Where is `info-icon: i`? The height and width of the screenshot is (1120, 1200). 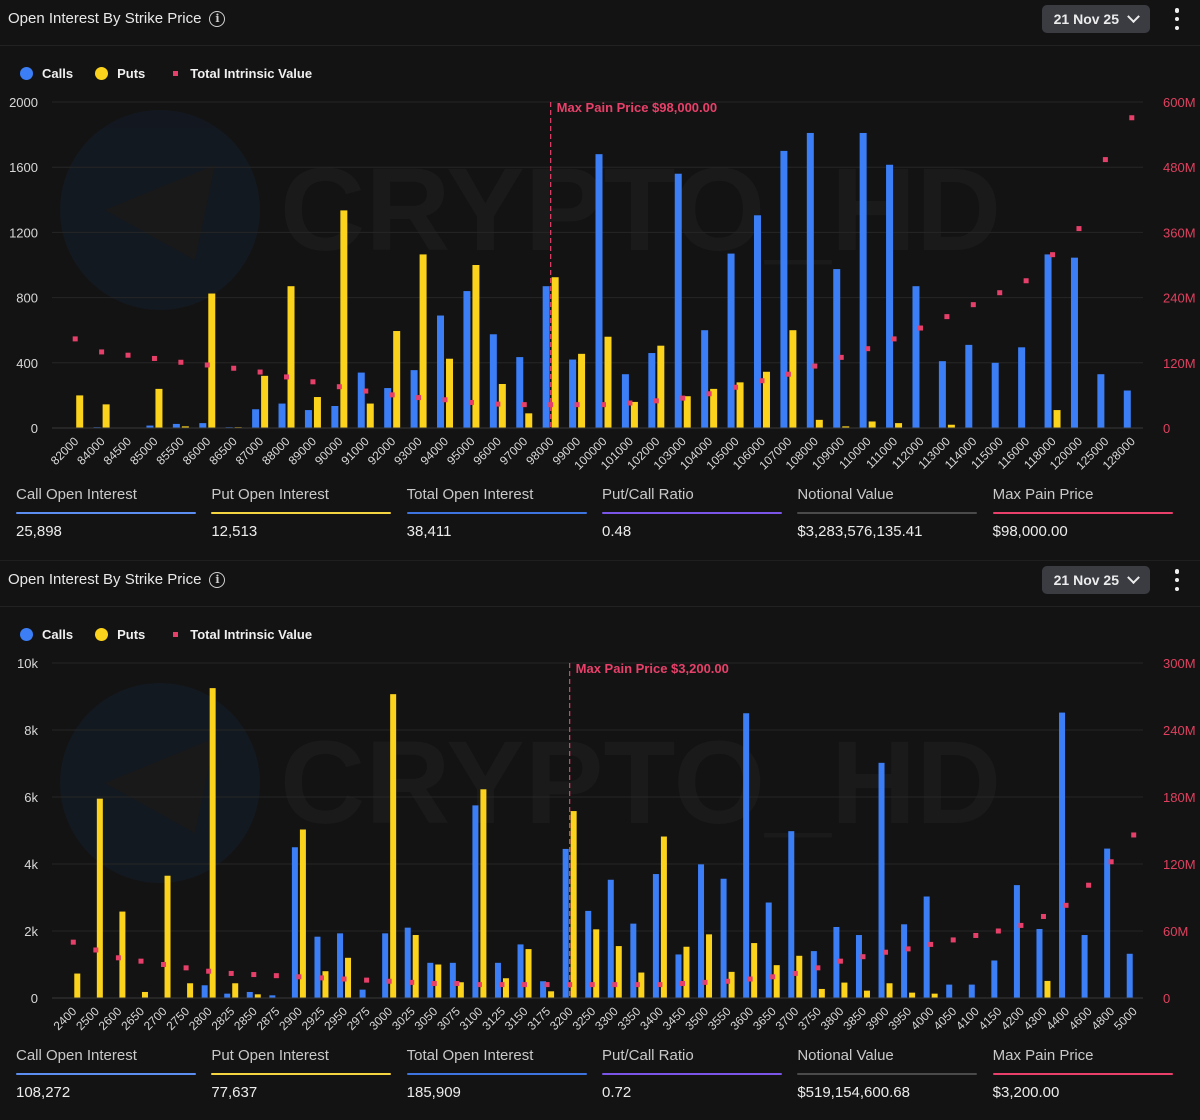 info-icon: i is located at coordinates (217, 18).